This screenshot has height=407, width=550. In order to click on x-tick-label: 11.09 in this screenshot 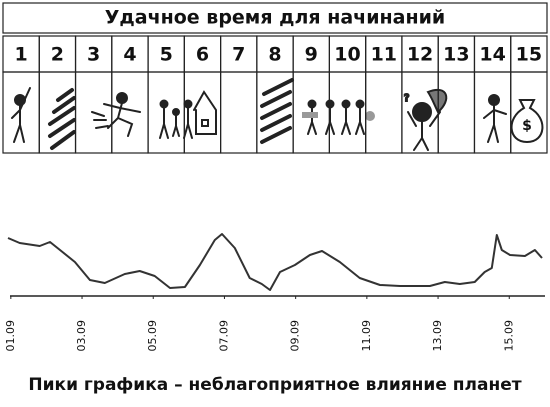, I will do `click(366, 336)`.